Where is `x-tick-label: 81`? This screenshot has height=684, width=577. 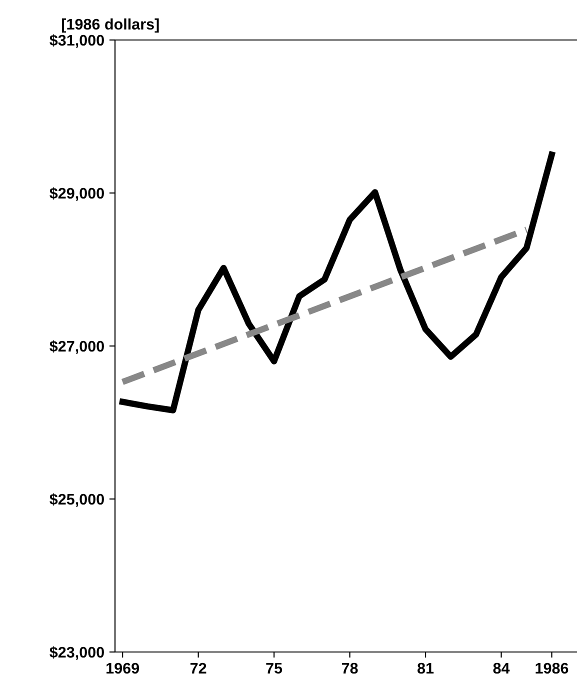 x-tick-label: 81 is located at coordinates (426, 668).